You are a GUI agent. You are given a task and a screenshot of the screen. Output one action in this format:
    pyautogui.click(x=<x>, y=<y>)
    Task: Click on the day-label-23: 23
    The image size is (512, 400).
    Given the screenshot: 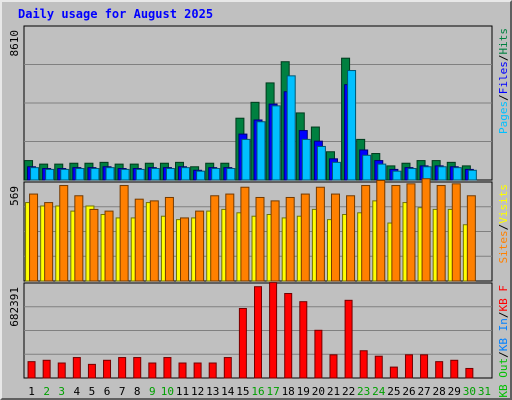 What is the action you would take?
    pyautogui.click(x=363, y=391)
    